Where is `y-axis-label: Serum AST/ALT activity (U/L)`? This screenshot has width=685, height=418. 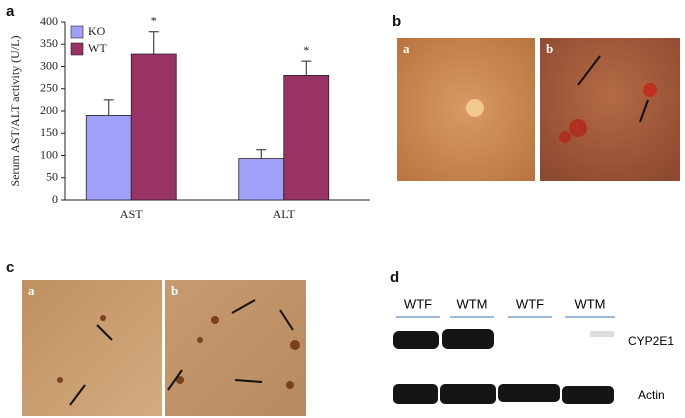
y-axis-label: Serum AST/ALT activity (U/L) is located at coordinates (15, 111).